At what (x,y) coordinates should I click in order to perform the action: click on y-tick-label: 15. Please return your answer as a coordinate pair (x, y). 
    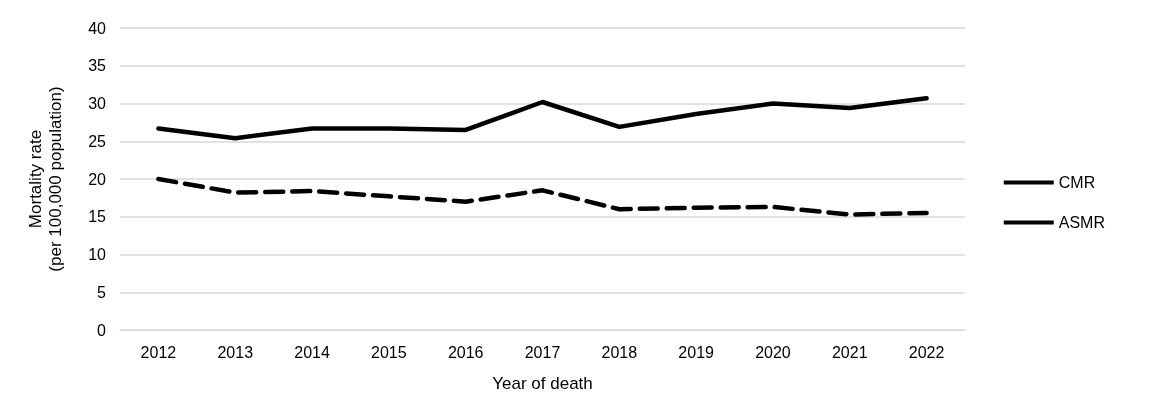
    Looking at the image, I should click on (97, 217).